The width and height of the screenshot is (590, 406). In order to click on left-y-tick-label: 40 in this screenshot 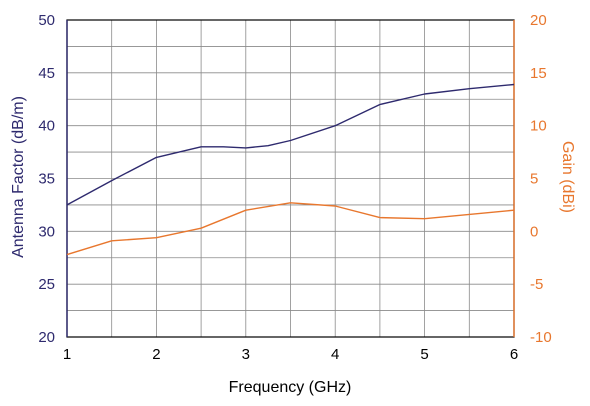, I will do `click(46, 126)`.